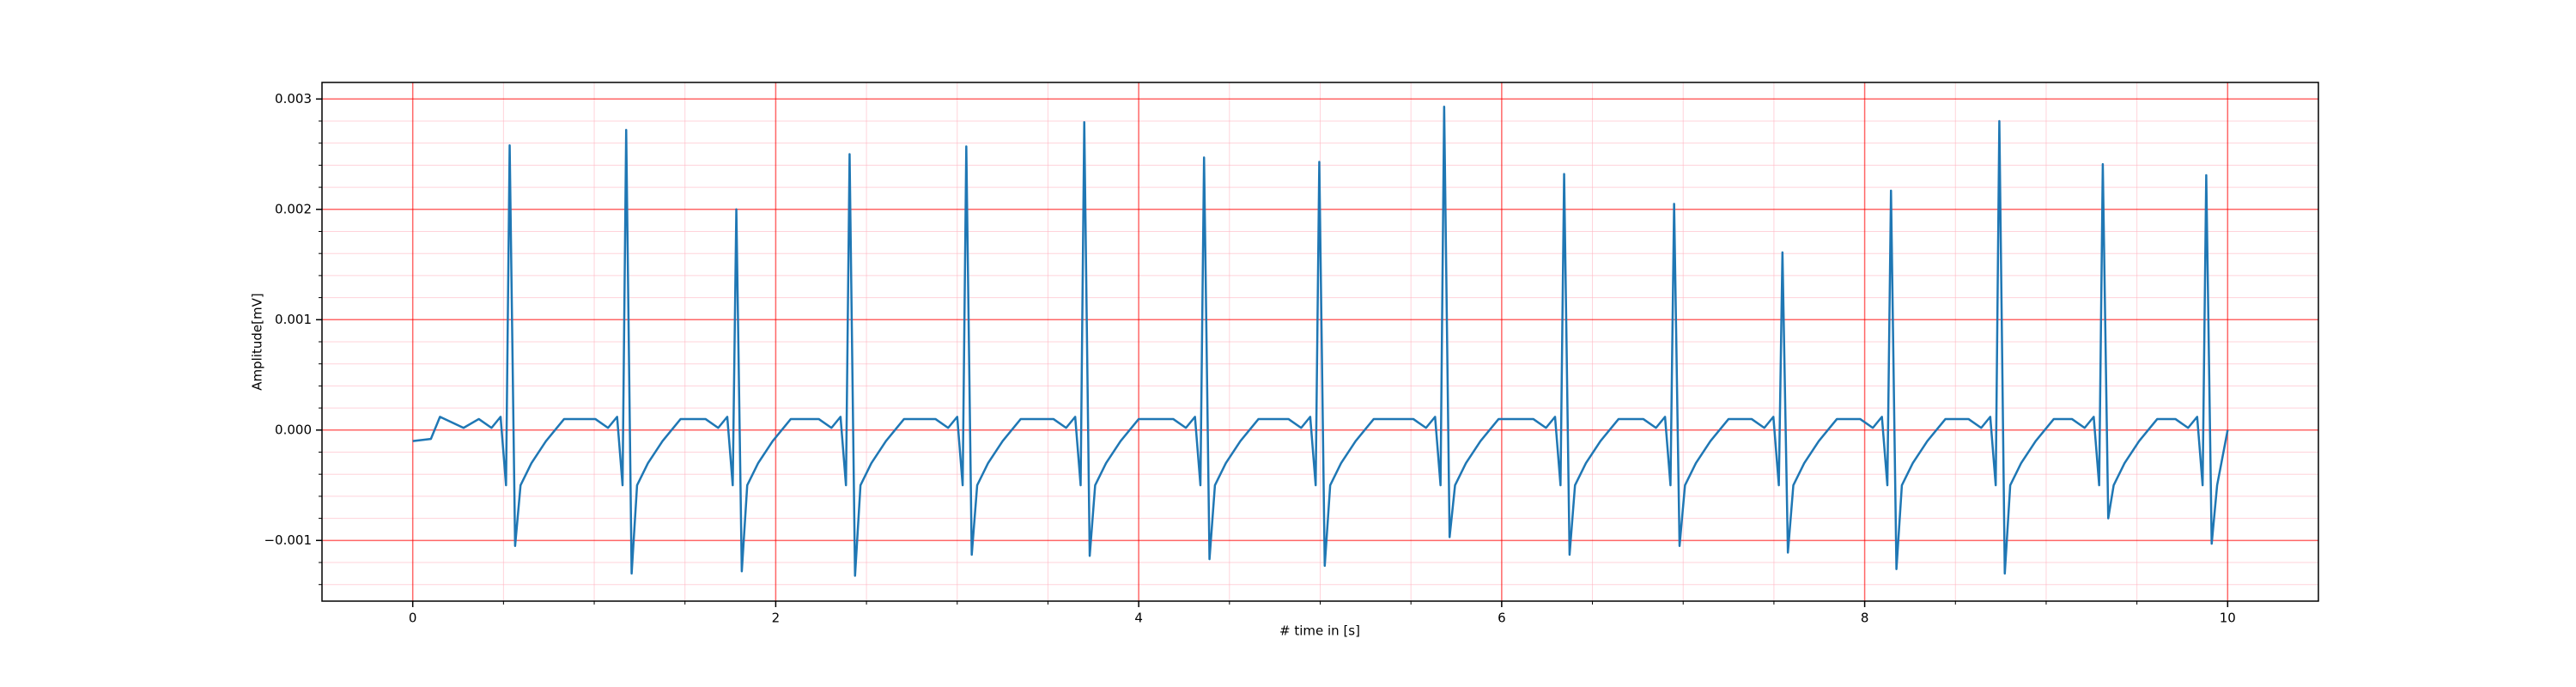  I want to click on y-tick-label: 0.000, so click(293, 429).